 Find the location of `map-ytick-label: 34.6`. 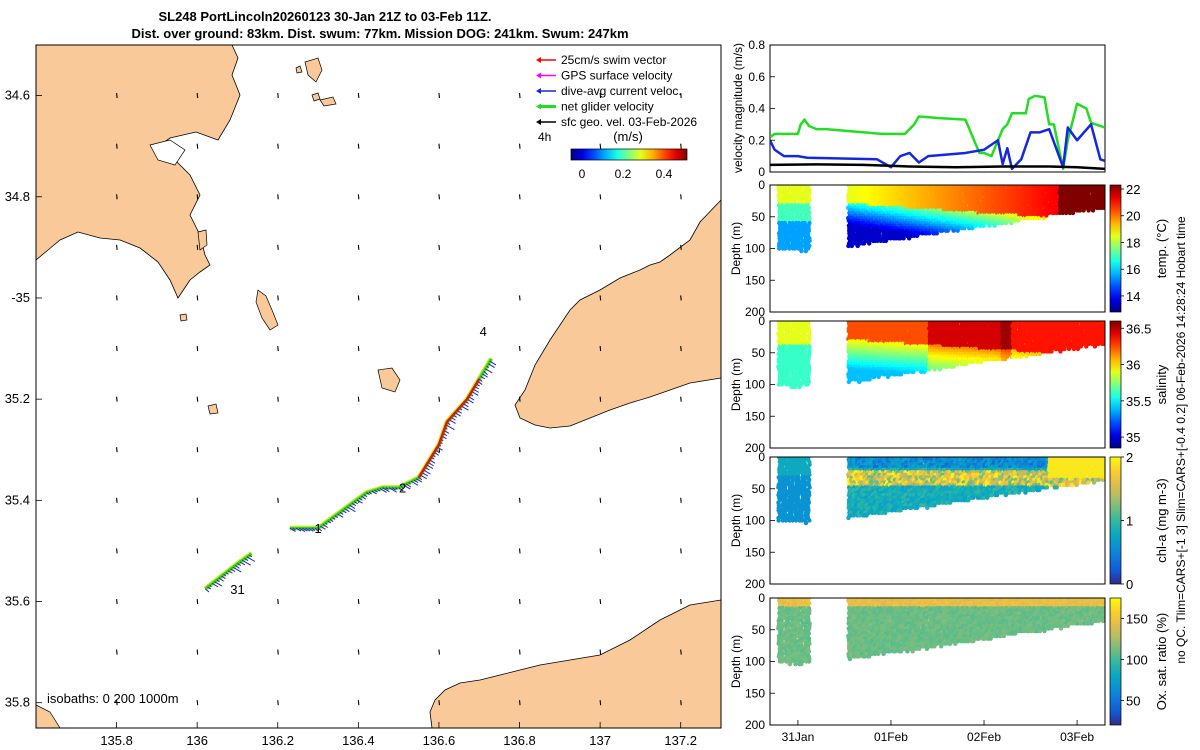

map-ytick-label: 34.6 is located at coordinates (17, 95).